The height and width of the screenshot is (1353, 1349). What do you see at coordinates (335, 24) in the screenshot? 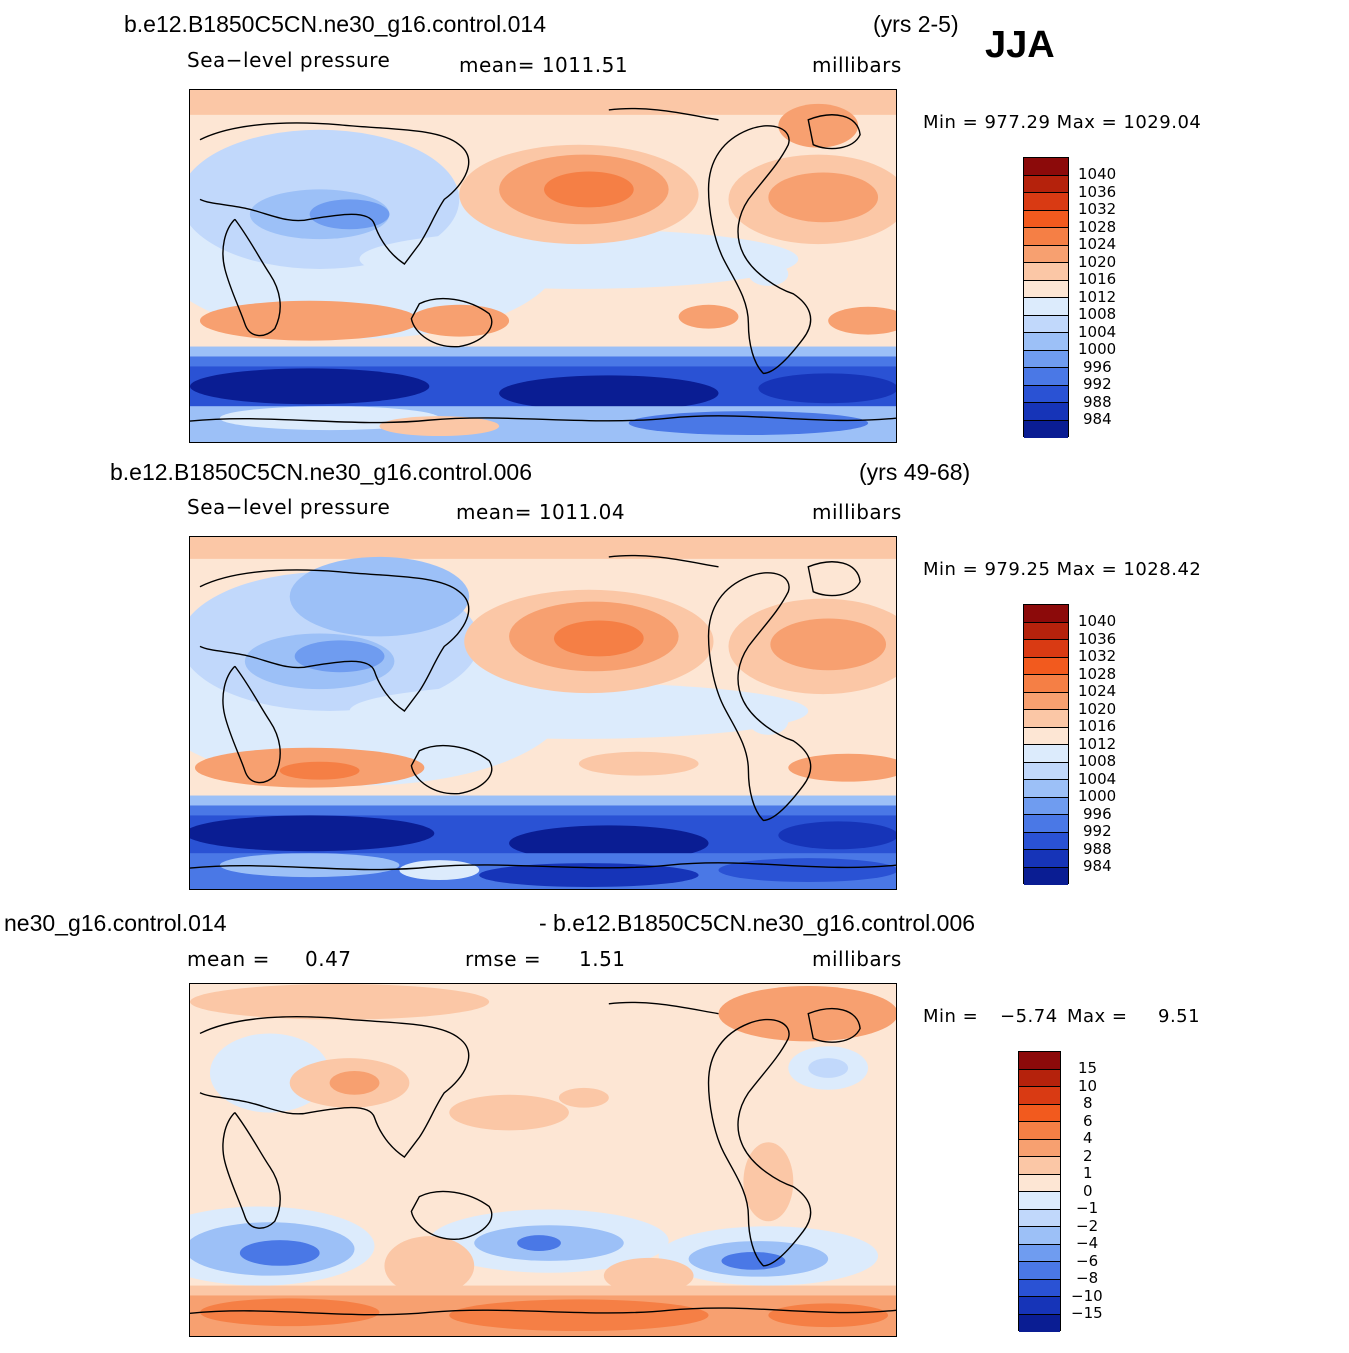
I see `panel1-title-left: b.e12.B1850C5CN.ne30_g16.control.014` at bounding box center [335, 24].